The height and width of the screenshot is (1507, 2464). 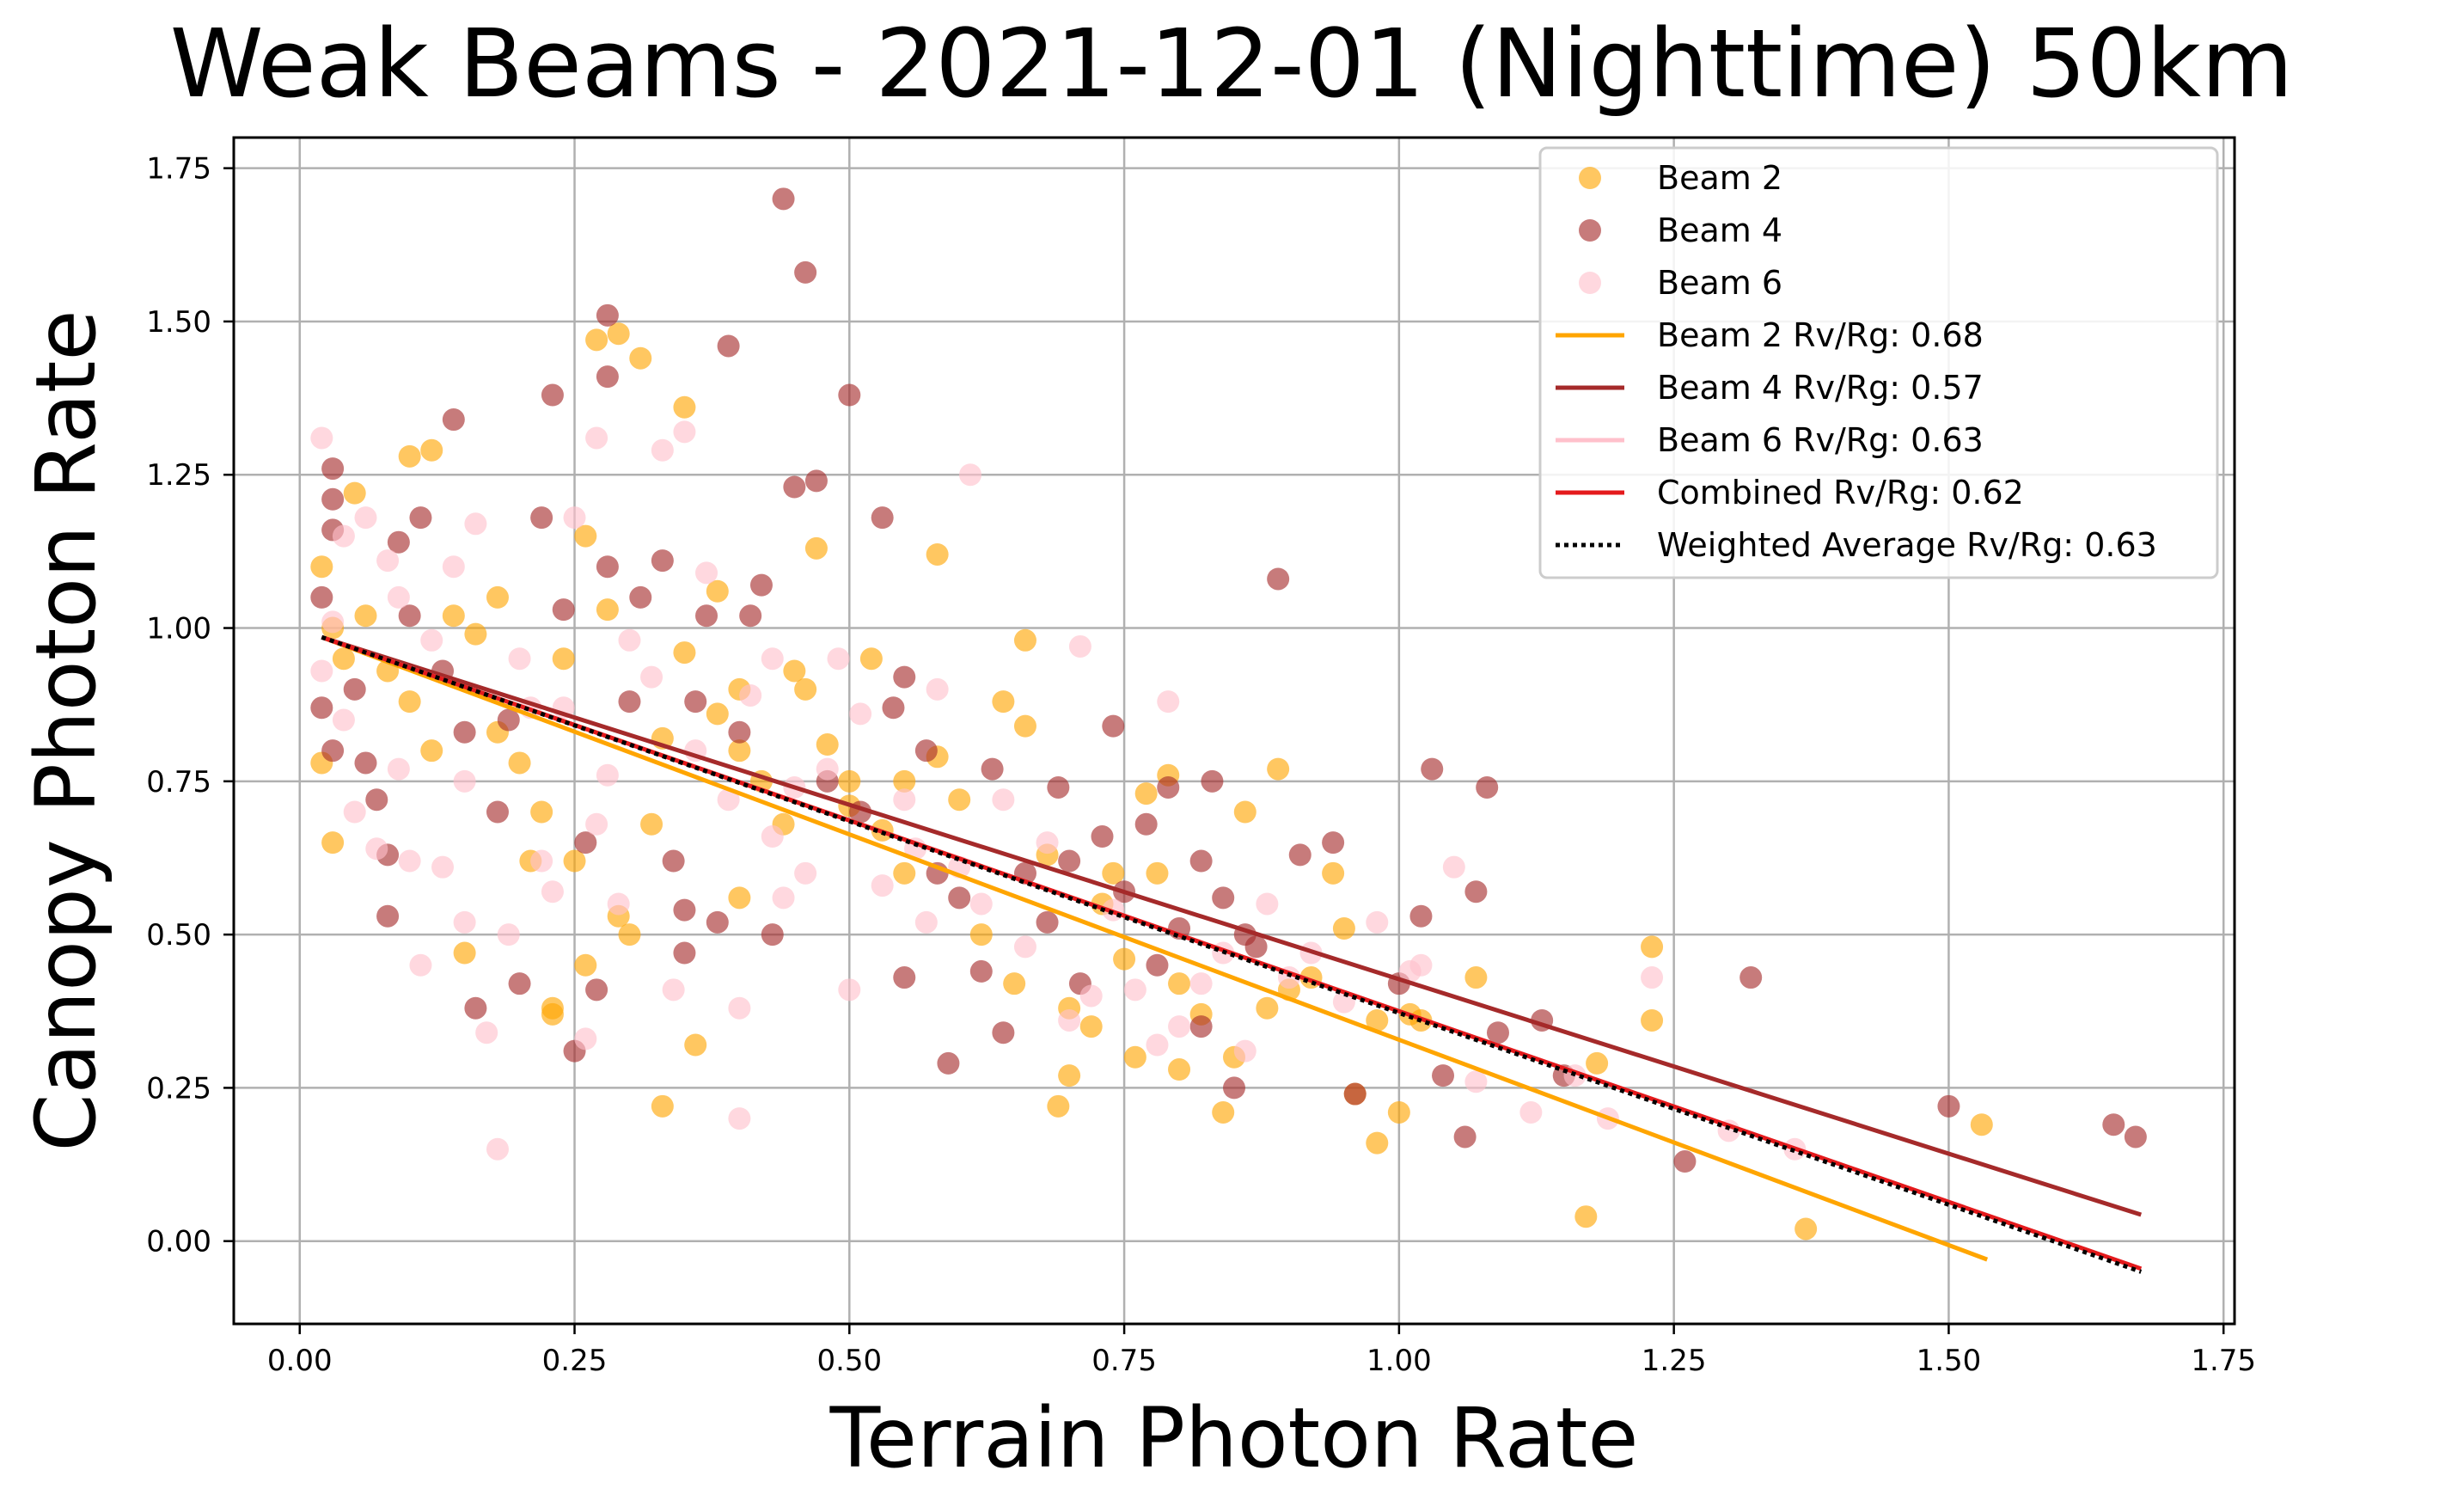 I want to click on y-tick-label: 1.75, so click(x=178, y=169).